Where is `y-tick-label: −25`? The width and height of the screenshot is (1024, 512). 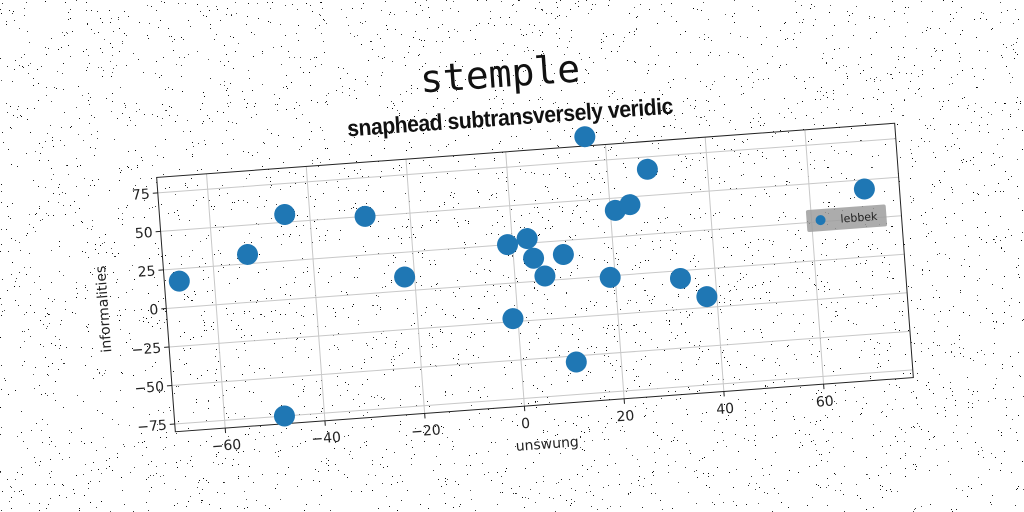
y-tick-label: −25 is located at coordinates (146, 350).